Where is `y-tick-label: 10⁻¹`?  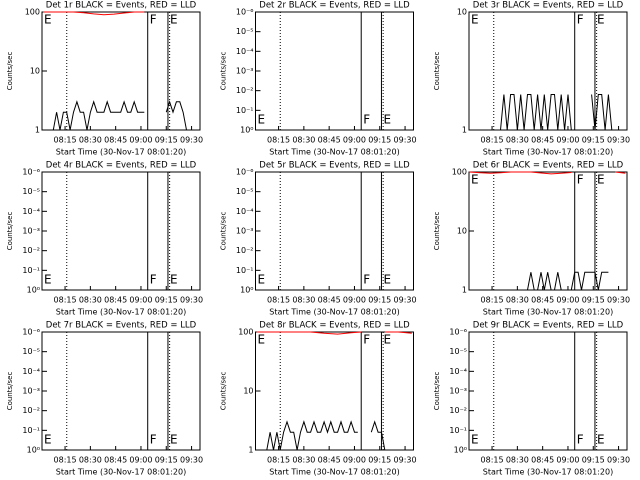
y-tick-label: 10⁻¹ is located at coordinates (245, 110).